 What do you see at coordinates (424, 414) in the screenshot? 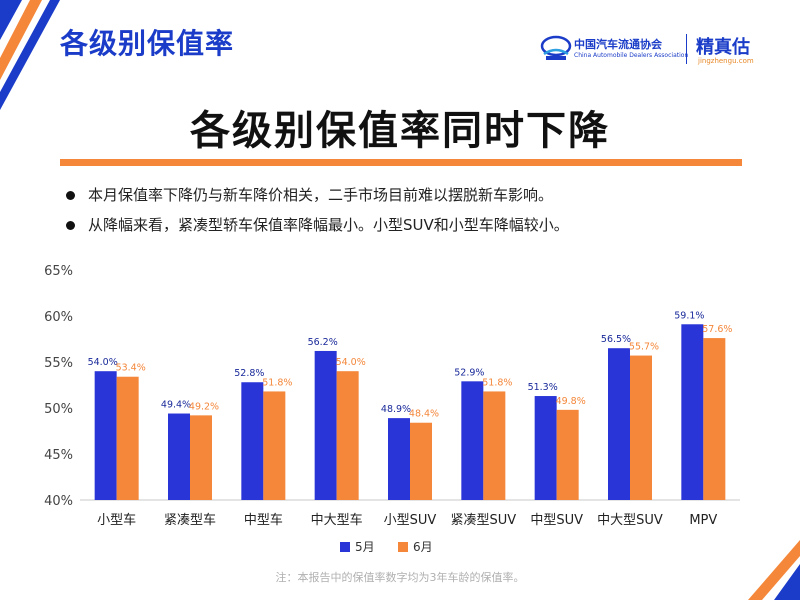
I see `data-label: 48.4%` at bounding box center [424, 414].